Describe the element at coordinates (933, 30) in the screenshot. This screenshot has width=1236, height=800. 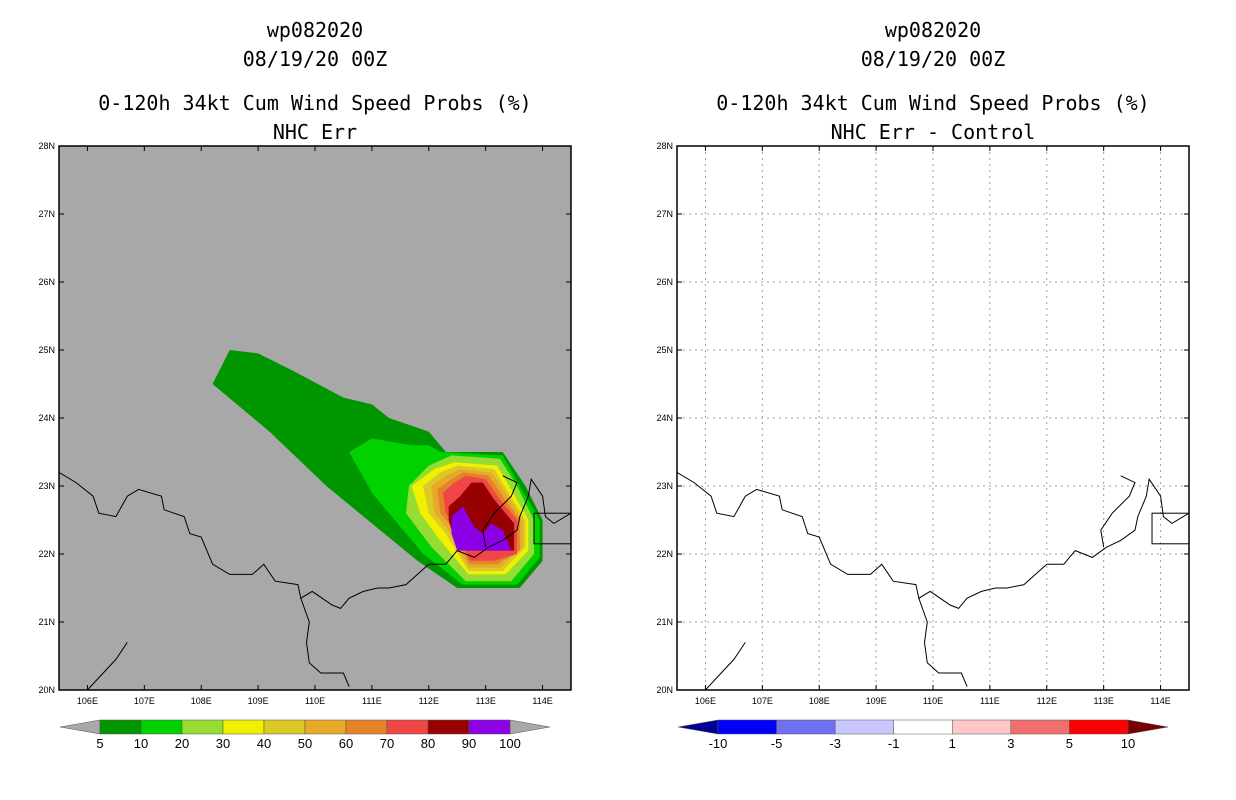
I see `right-title-storm: wp082020` at that location.